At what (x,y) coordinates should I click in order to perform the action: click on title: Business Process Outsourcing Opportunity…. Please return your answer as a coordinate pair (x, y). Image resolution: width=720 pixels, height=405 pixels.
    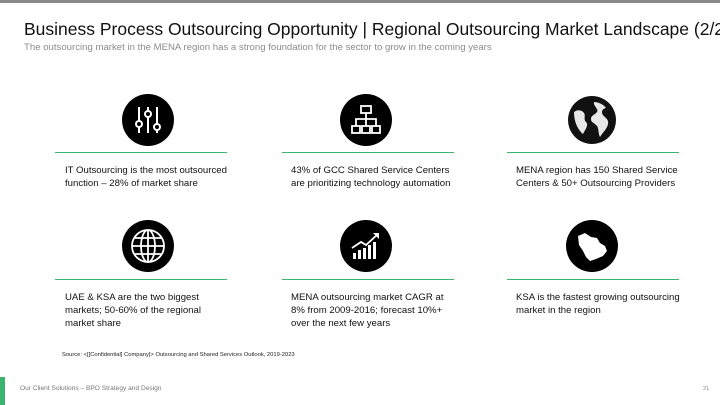
    Looking at the image, I should click on (372, 29).